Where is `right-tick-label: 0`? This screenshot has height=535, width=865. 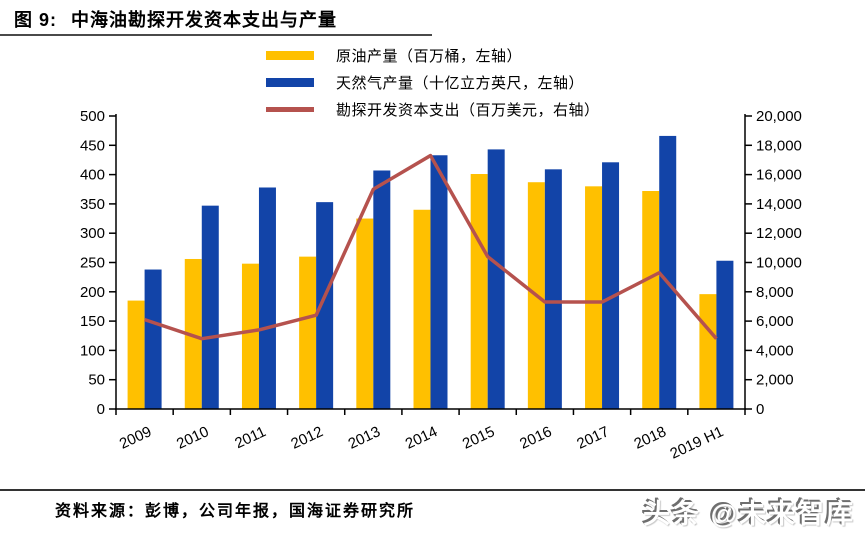 right-tick-label: 0 is located at coordinates (760, 409).